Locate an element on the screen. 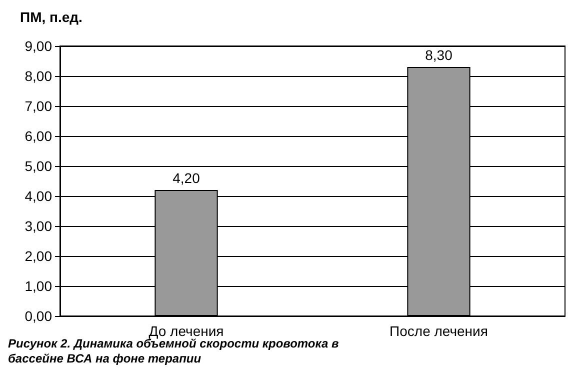  x-tick-label: До лечения is located at coordinates (186, 331).